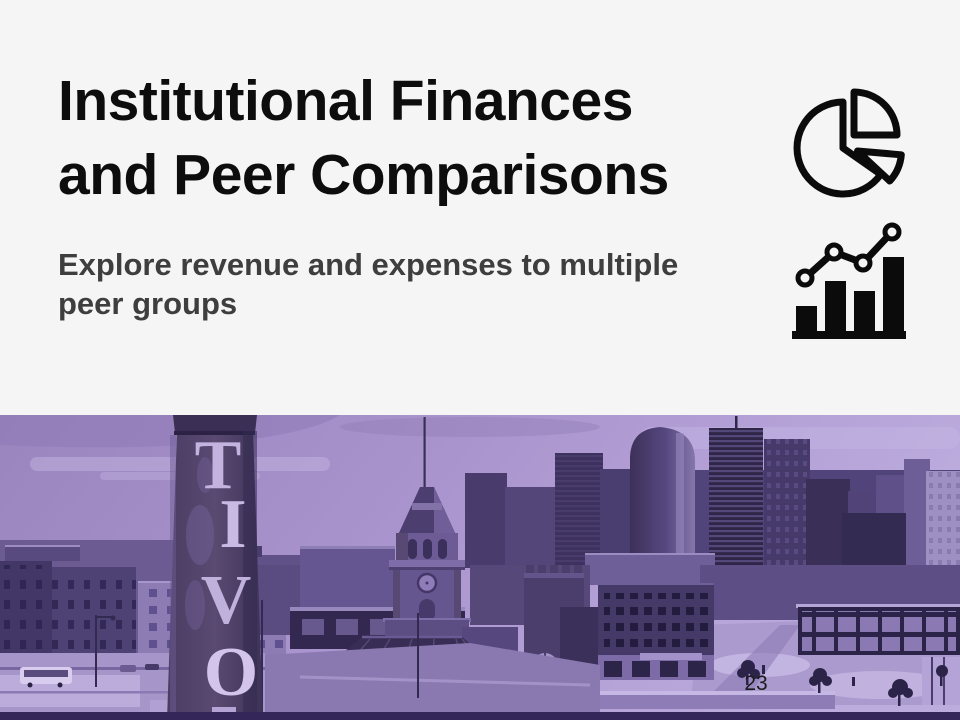 Image resolution: width=960 pixels, height=720 pixels. What do you see at coordinates (712, 493) in the screenshot?
I see `photo-downtown-skyline` at bounding box center [712, 493].